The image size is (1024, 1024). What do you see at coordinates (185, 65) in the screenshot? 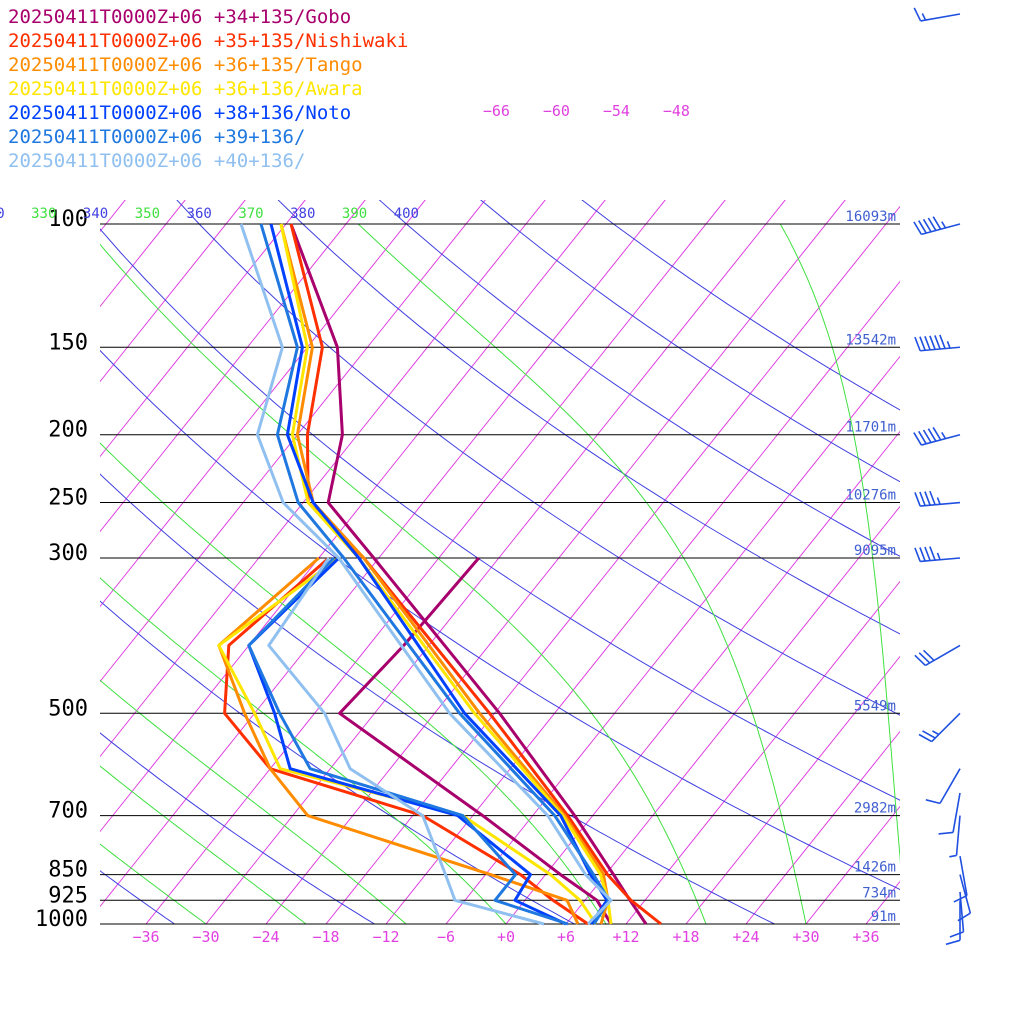
I see `legend-entry: 20250411T0000Z+06 +36+135/Tango` at bounding box center [185, 65].